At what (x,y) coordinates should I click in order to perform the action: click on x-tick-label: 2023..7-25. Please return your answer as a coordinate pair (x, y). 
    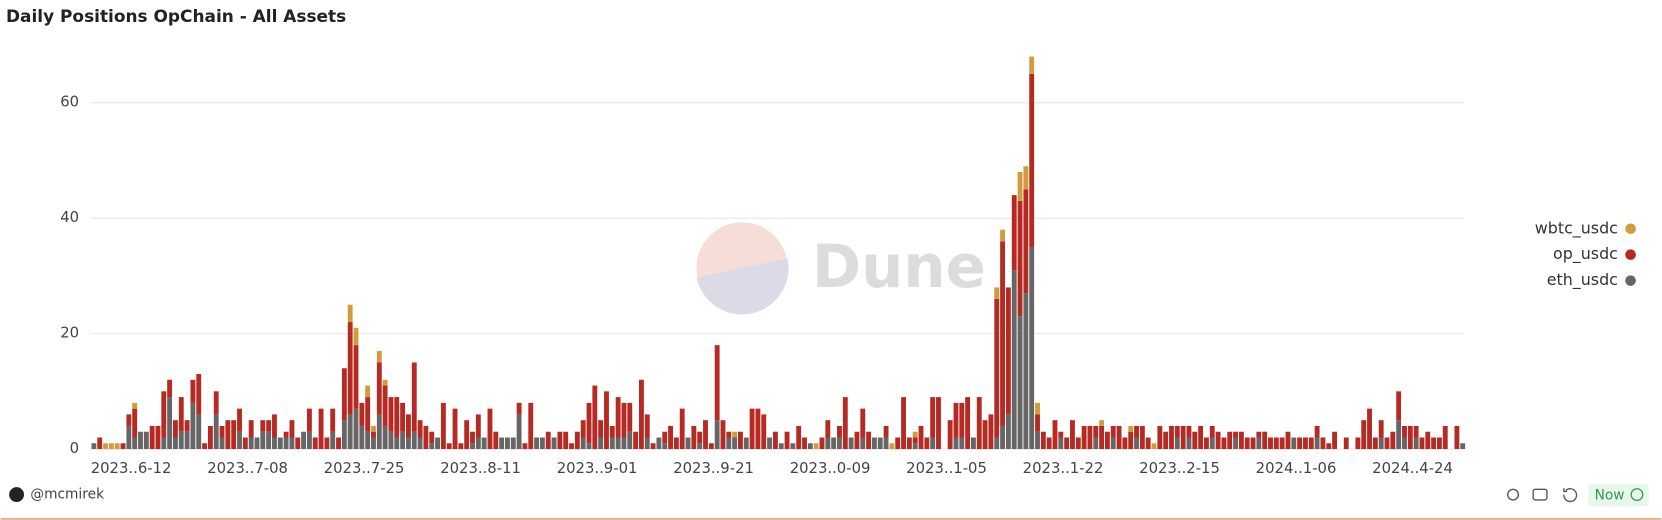
    Looking at the image, I should click on (364, 468).